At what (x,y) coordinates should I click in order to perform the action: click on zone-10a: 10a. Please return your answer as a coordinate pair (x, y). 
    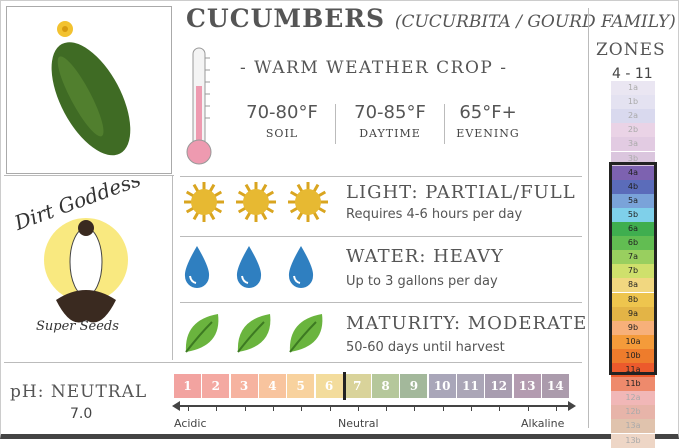
    Looking at the image, I should click on (633, 341).